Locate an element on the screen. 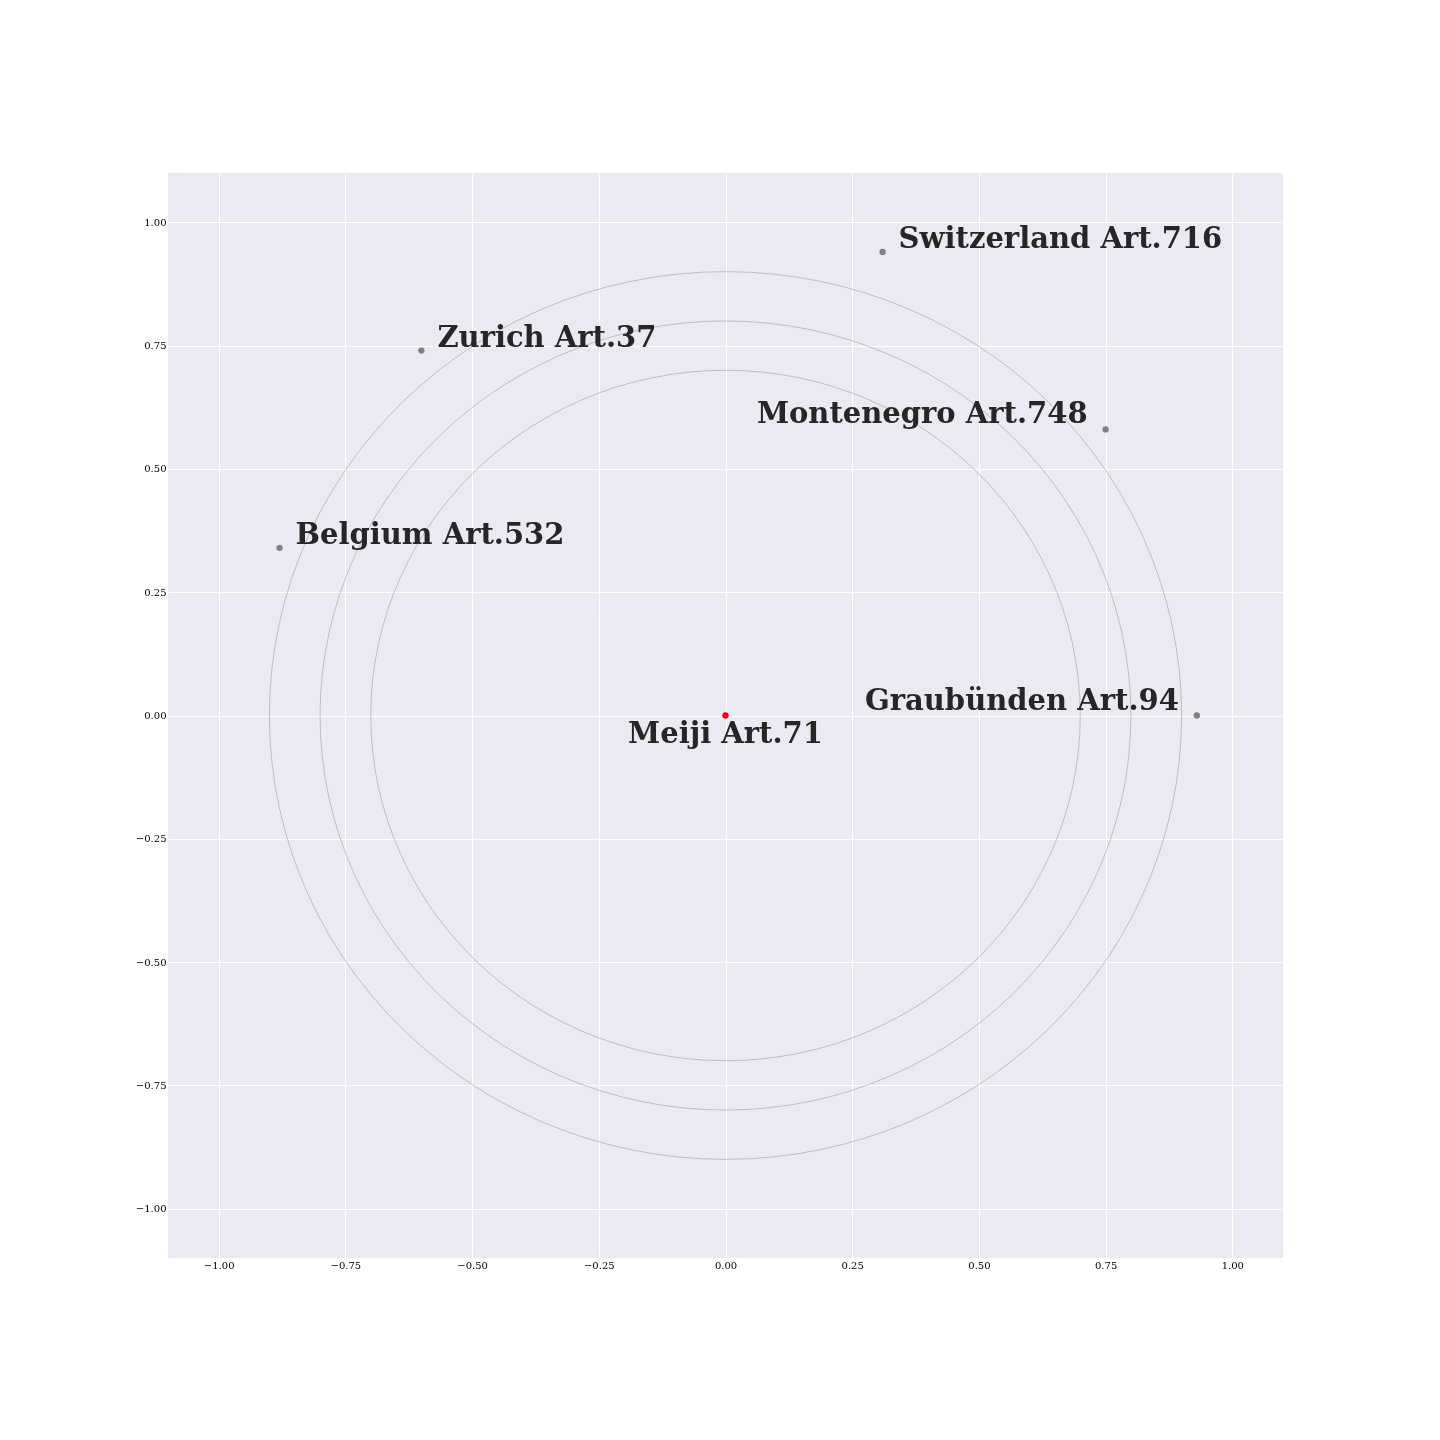  annotation: Belgium Art.532 is located at coordinates (430, 533).